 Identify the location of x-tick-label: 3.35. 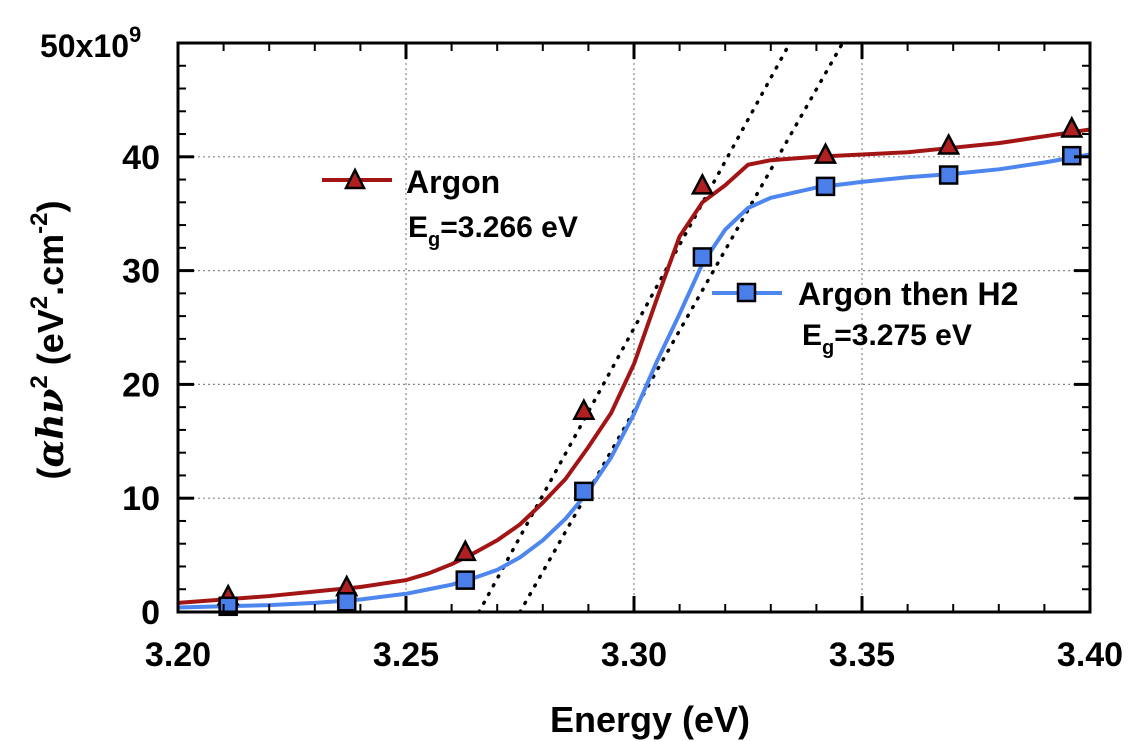
(862, 655).